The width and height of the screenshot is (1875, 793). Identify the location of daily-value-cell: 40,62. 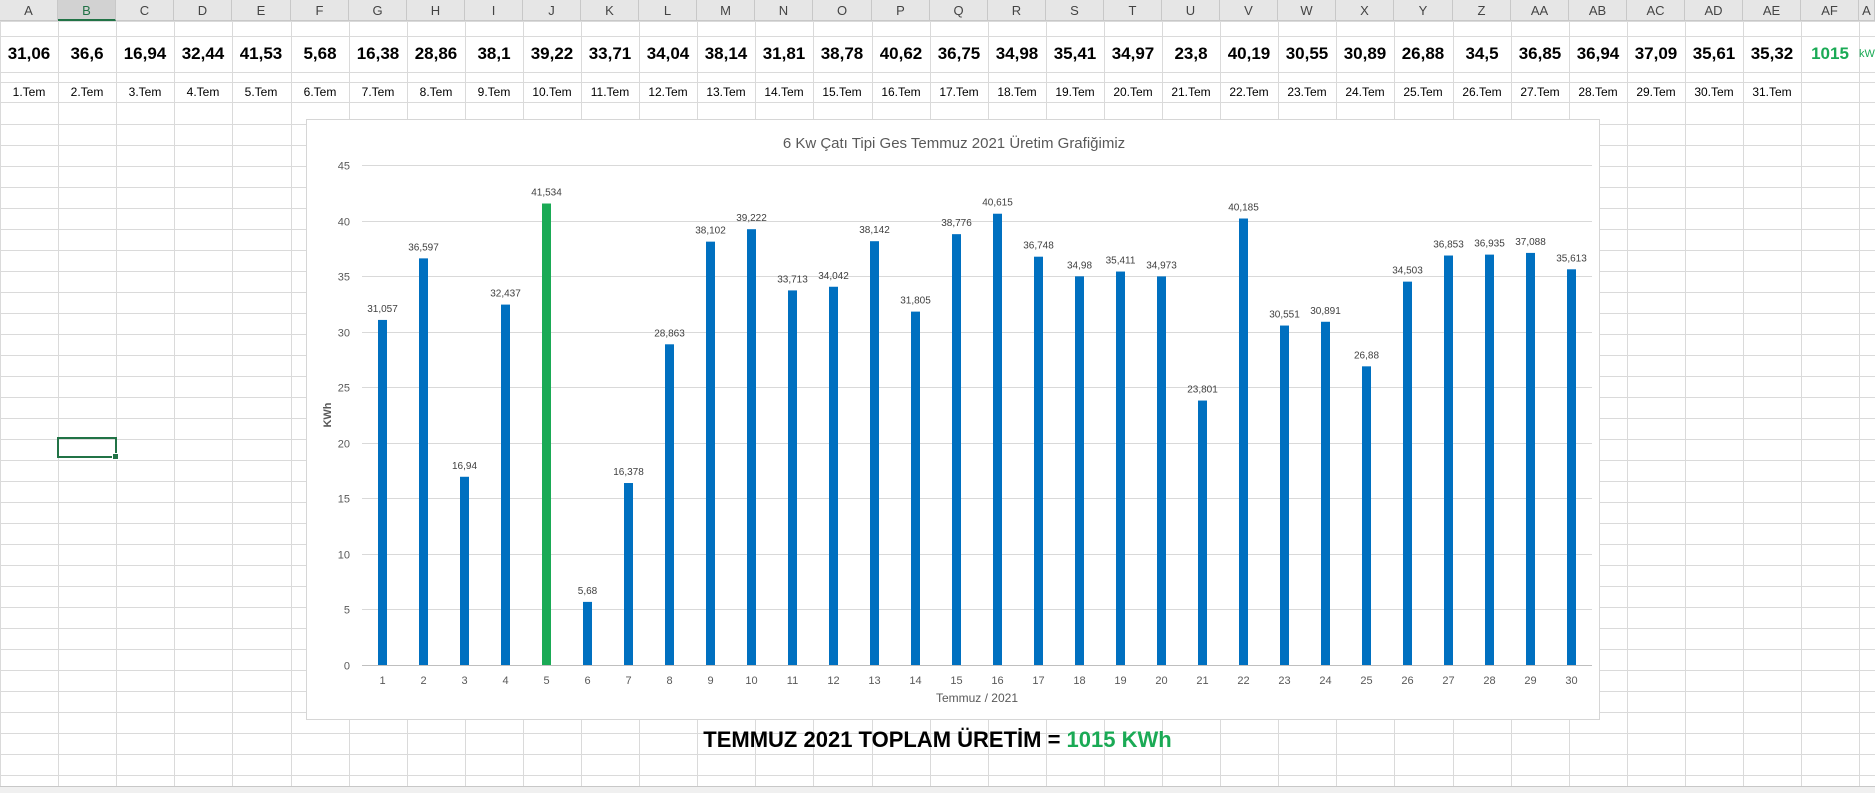
(901, 53).